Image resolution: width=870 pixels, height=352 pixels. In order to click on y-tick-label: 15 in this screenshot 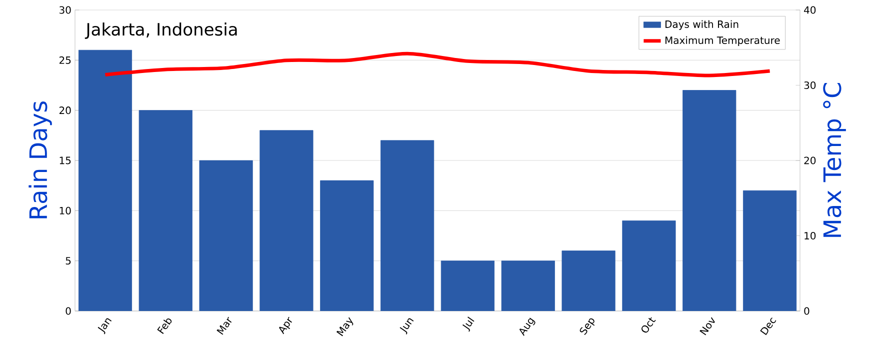, I will do `click(65, 160)`.